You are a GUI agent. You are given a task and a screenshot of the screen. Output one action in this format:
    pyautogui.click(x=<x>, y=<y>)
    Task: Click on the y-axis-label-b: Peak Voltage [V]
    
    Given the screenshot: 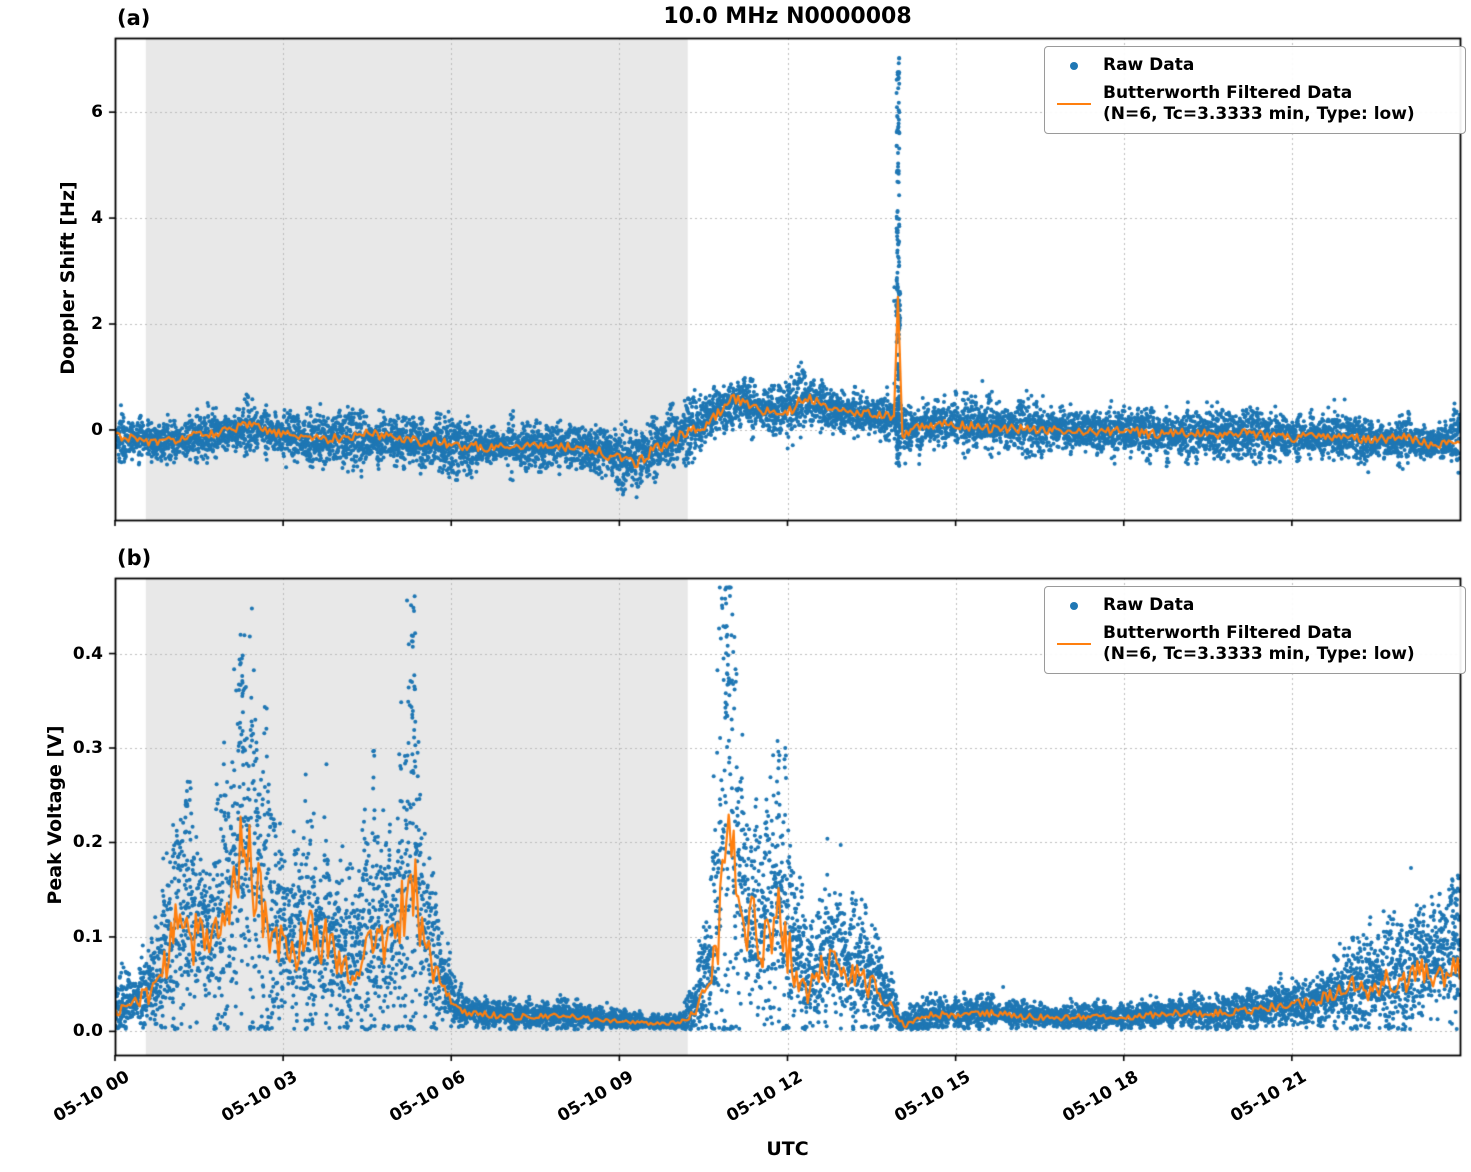 What is the action you would take?
    pyautogui.click(x=55, y=815)
    